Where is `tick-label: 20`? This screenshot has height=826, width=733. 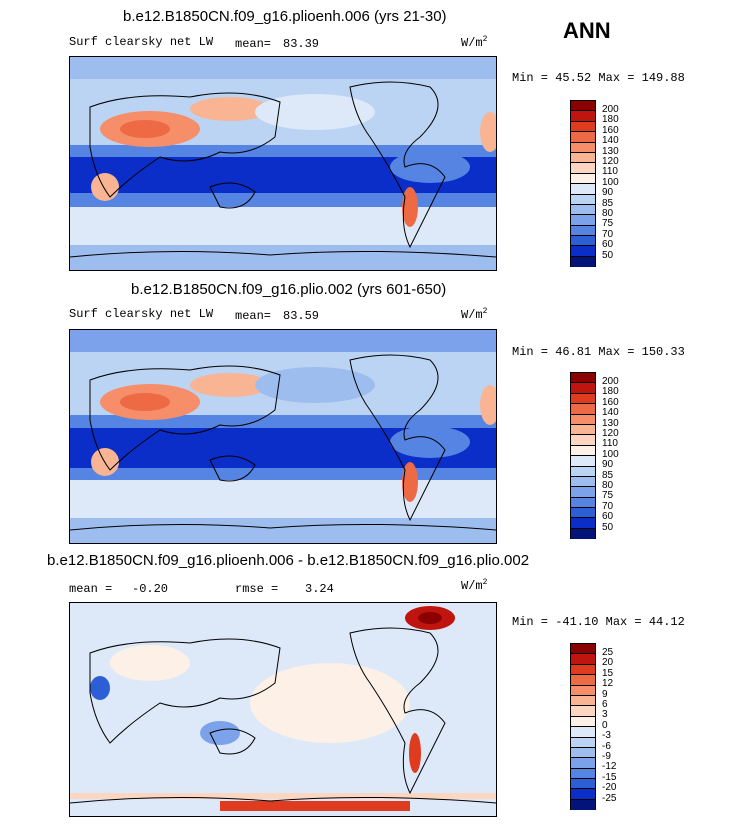
tick-label: 20 is located at coordinates (608, 663).